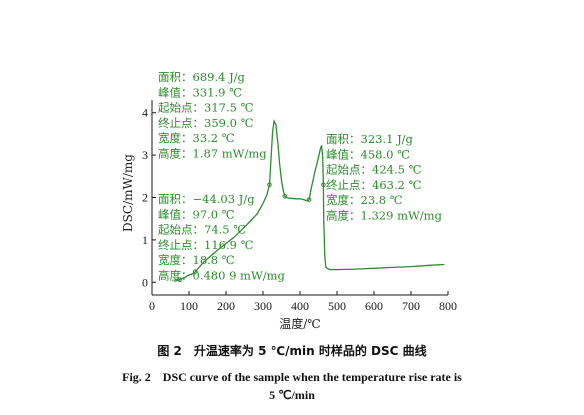 The width and height of the screenshot is (584, 415). Describe the element at coordinates (206, 123) in the screenshot. I see `annotation-line: 终止点：359.0 ℃` at that location.